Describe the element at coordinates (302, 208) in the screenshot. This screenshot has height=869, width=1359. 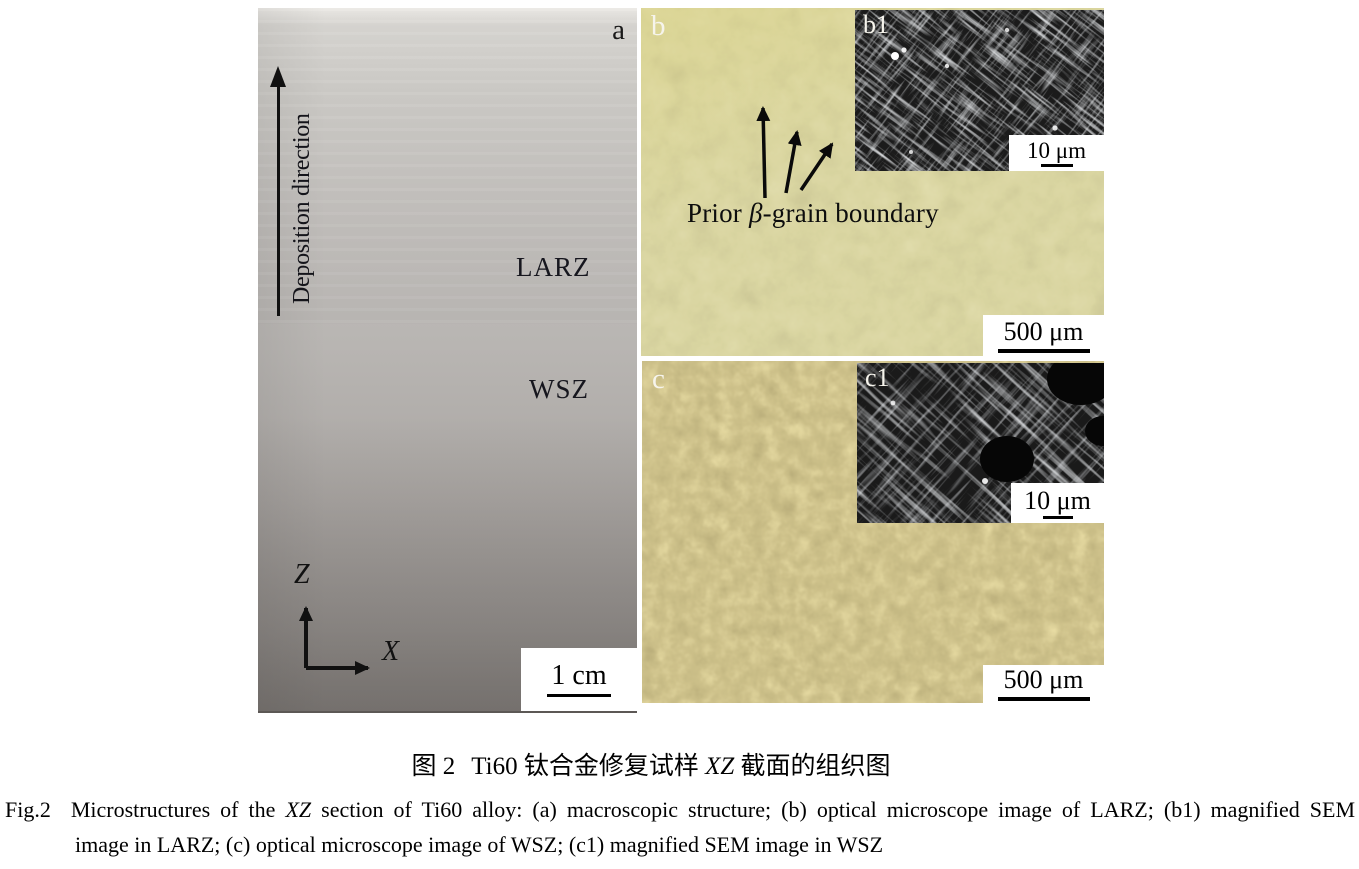
I see `deposition-direction-label: Deposition direction` at that location.